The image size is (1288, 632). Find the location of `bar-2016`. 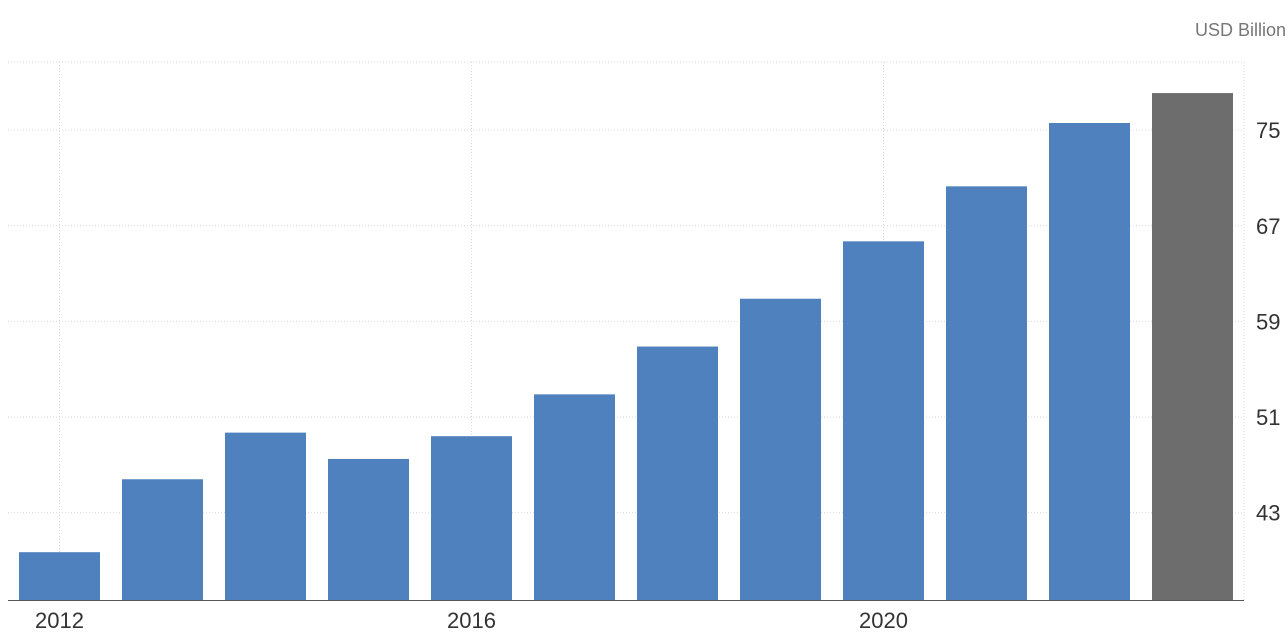

bar-2016 is located at coordinates (471, 518).